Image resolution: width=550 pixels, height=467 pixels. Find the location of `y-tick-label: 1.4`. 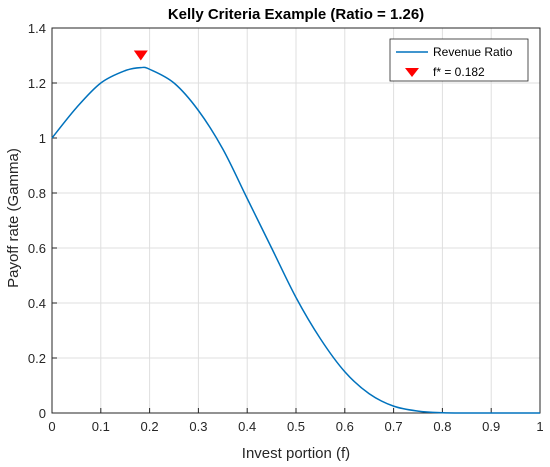

y-tick-label: 1.4 is located at coordinates (37, 28).